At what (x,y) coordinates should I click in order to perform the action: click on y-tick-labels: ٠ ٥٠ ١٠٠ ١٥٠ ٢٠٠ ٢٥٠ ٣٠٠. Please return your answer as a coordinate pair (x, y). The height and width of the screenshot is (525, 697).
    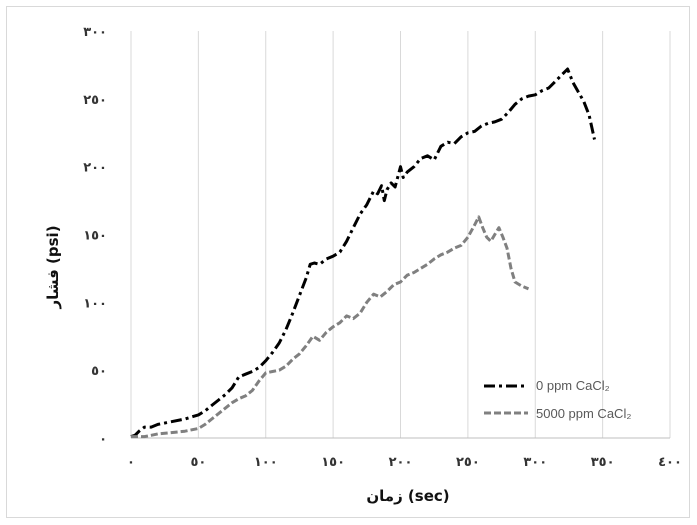
    Looking at the image, I should click on (95, 236).